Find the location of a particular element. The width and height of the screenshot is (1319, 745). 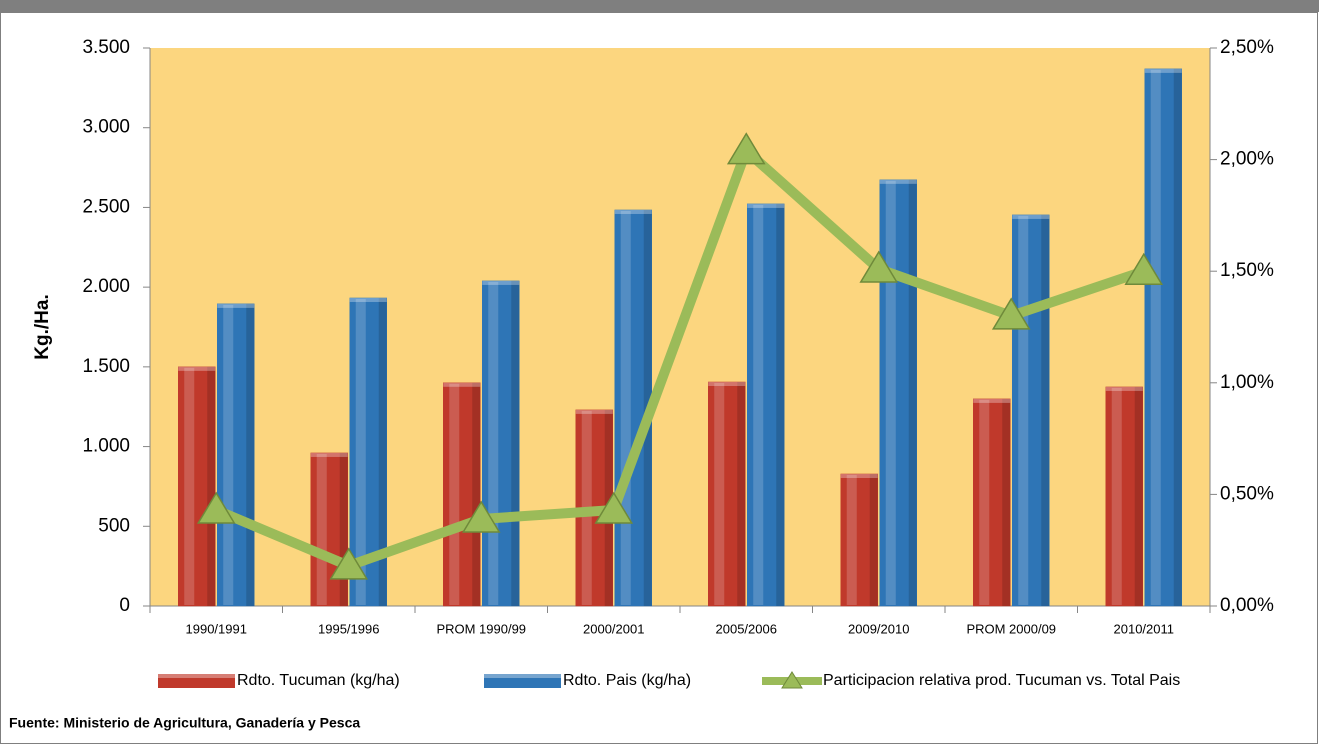

x-tick-label: 1995/1996 is located at coordinates (348, 628).